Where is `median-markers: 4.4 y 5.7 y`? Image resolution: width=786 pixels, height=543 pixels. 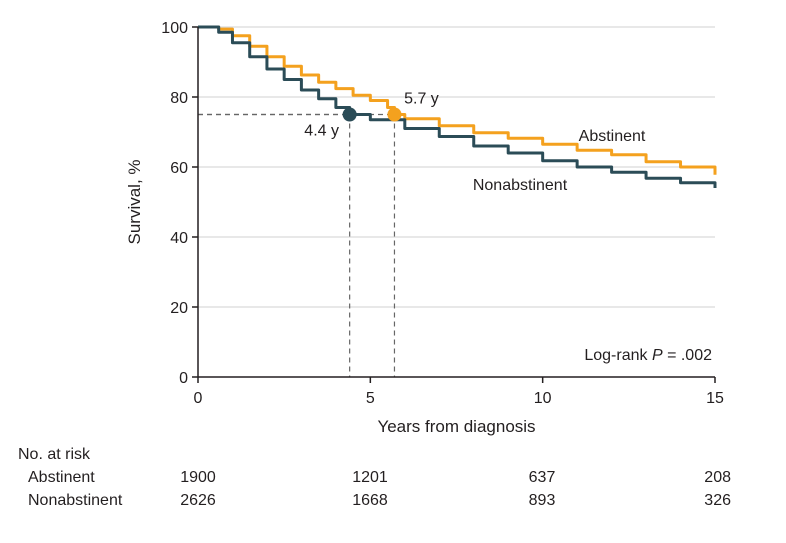
median-markers: 4.4 y 5.7 y is located at coordinates (371, 115).